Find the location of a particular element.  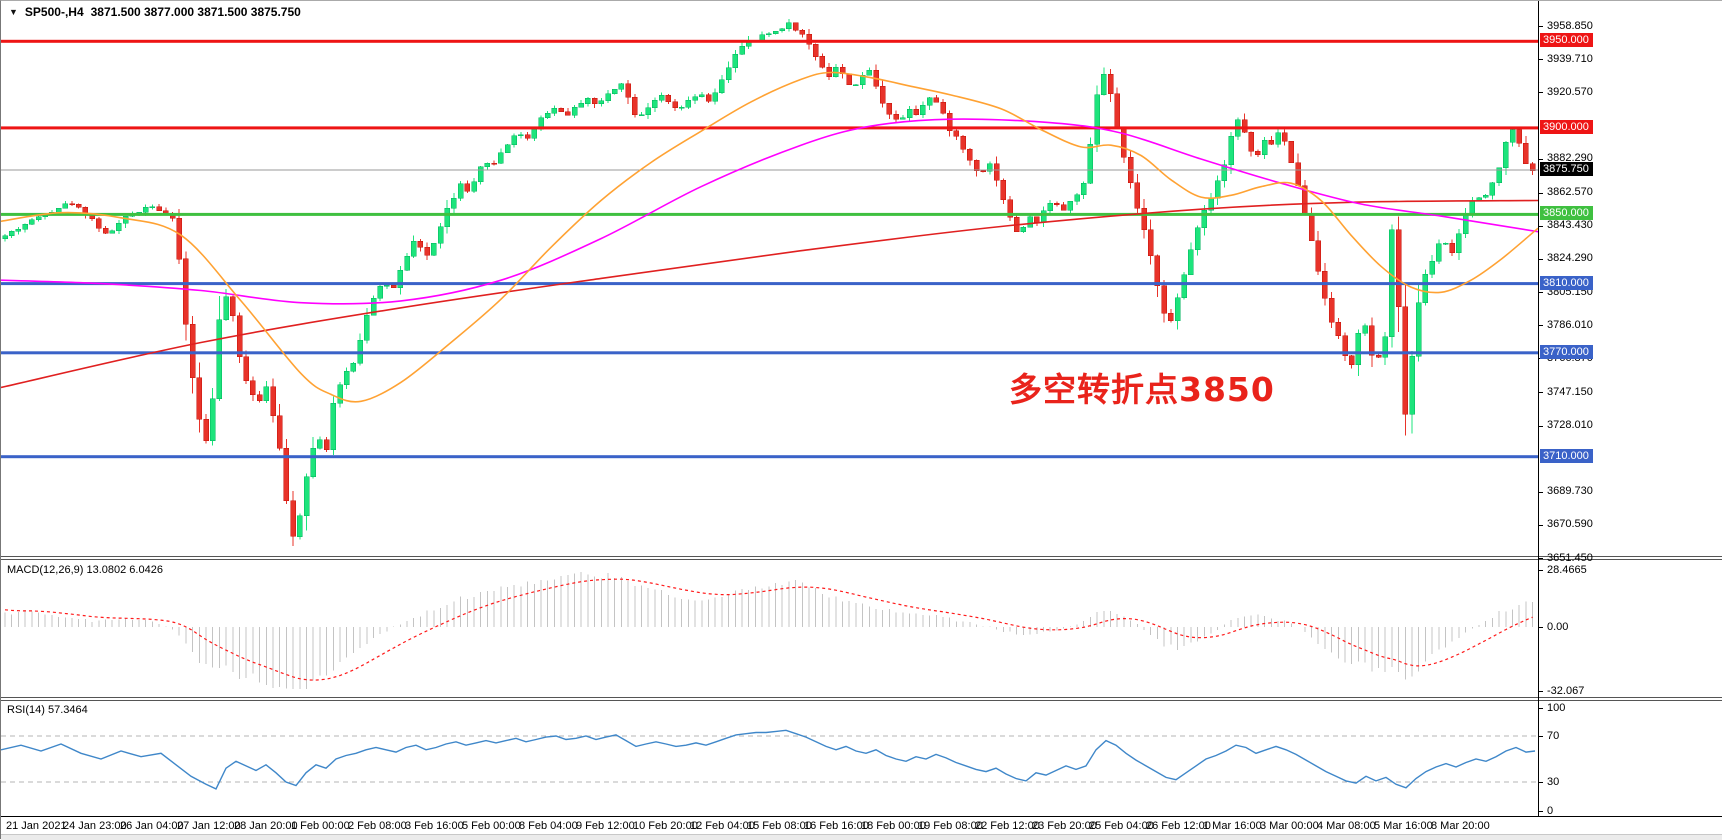

rsi-indicator-label: RSI(14) 57.3464 is located at coordinates (47, 710).